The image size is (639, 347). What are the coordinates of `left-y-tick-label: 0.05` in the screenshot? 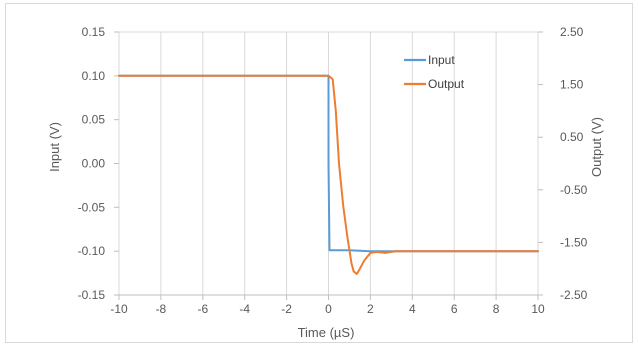 It's located at (94, 120).